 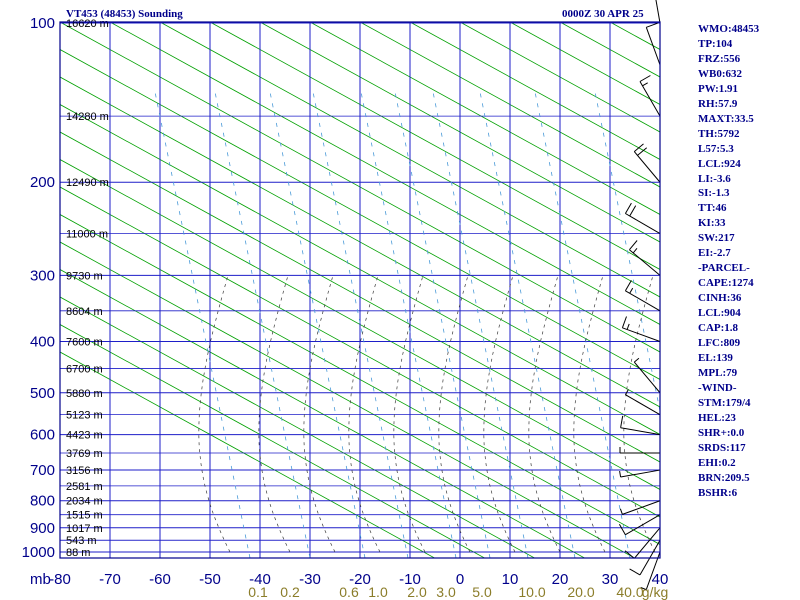 I want to click on pressure-tick-label: 100, so click(x=42, y=23).